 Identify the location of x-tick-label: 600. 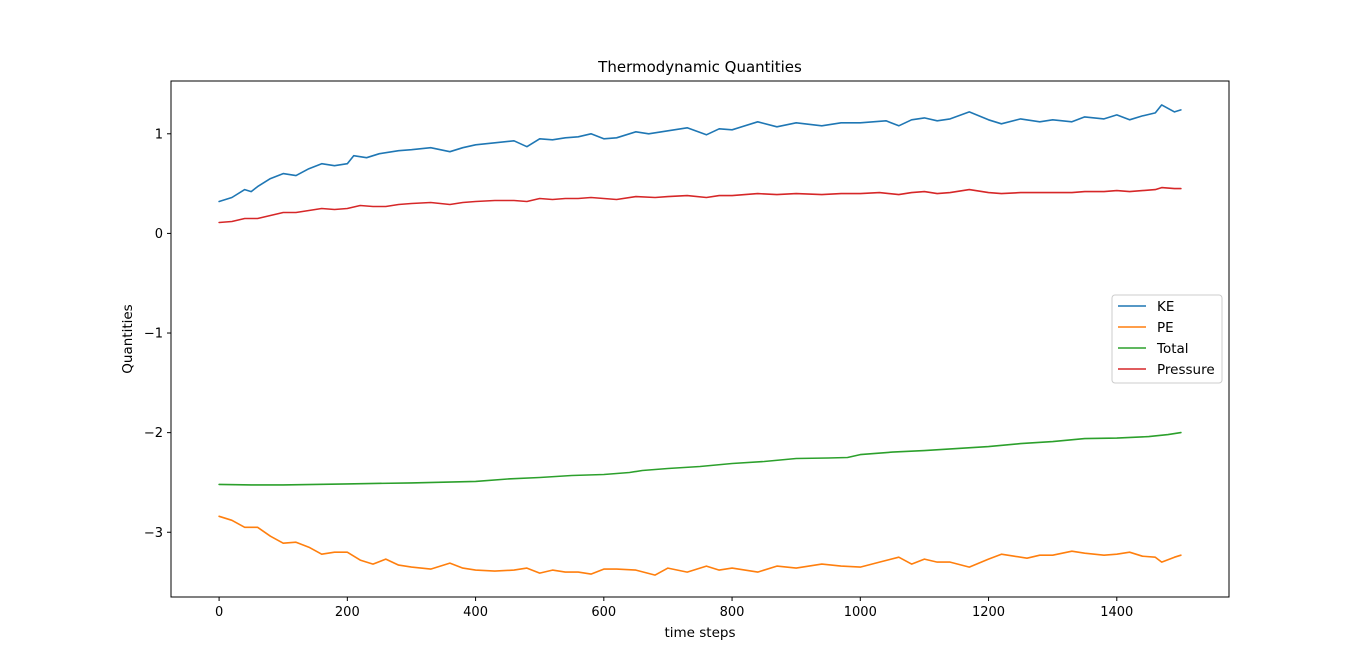
(603, 612).